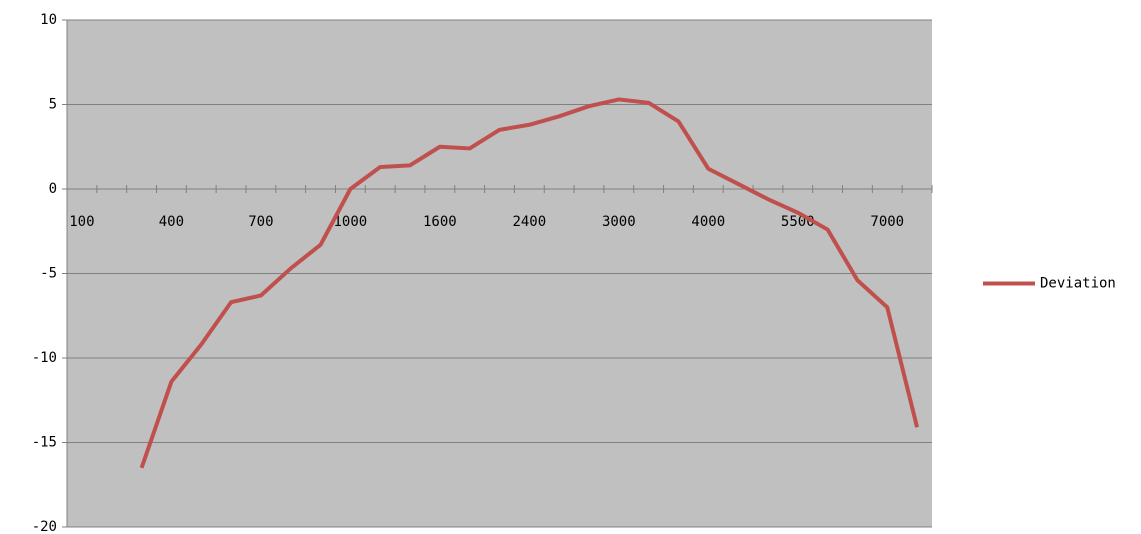  Describe the element at coordinates (48, 274) in the screenshot. I see `y-tick-label: -5` at that location.